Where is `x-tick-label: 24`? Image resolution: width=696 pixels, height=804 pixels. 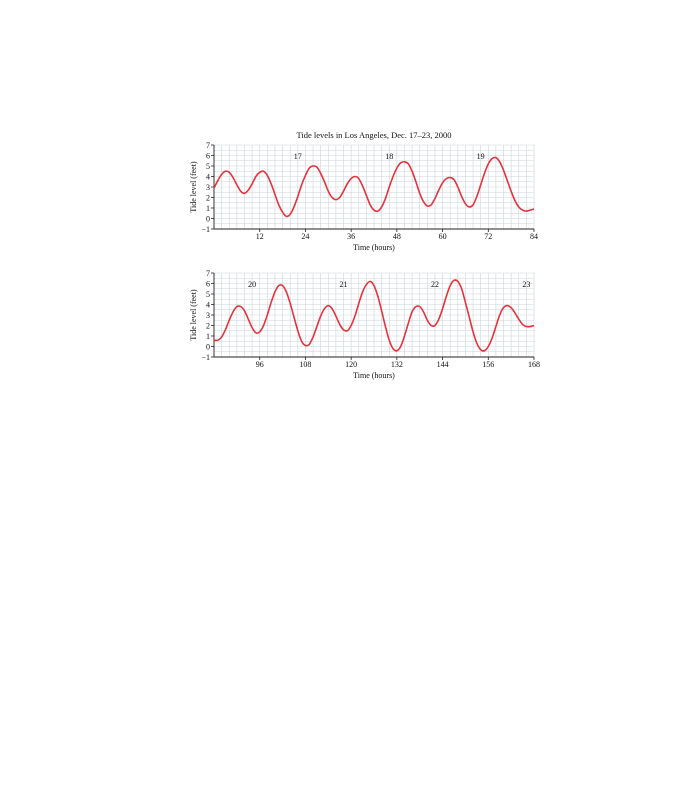 x-tick-label: 24 is located at coordinates (305, 236).